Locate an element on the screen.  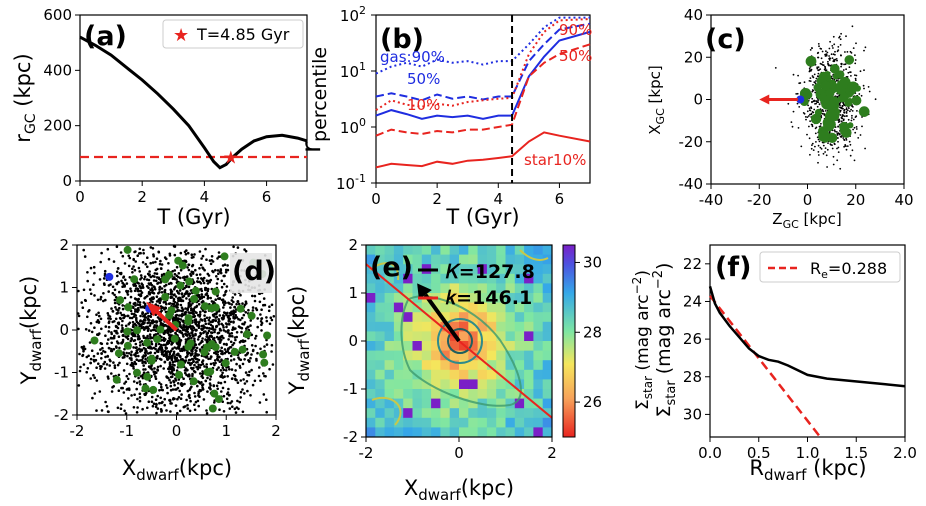
dwarf-center is located at coordinates (800, 99).